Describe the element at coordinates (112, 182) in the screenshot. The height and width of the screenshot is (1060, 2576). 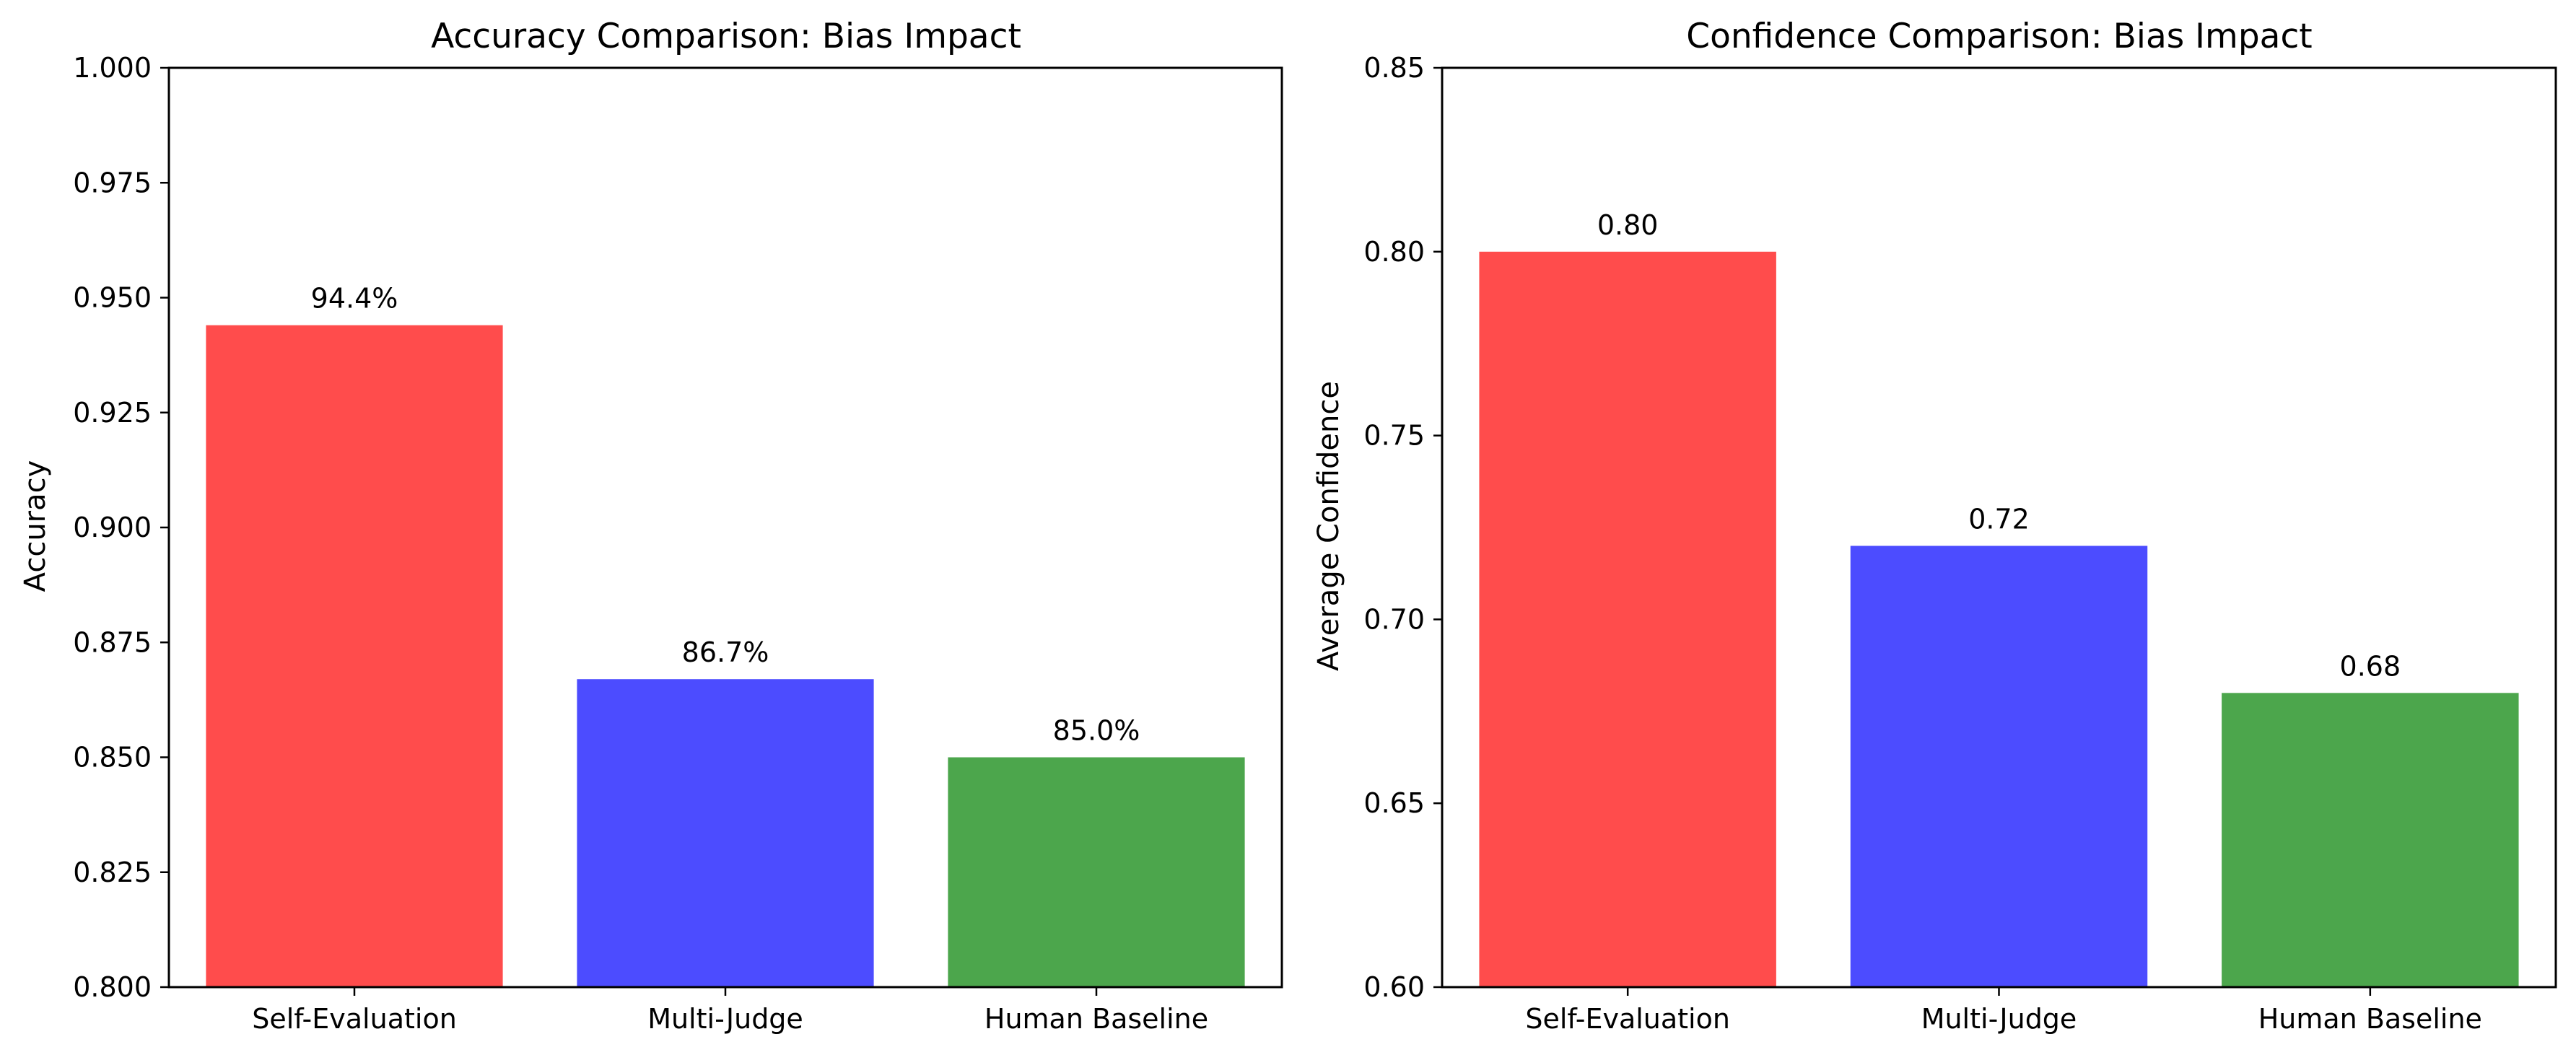
I see `y-tick-label: 0.975` at that location.